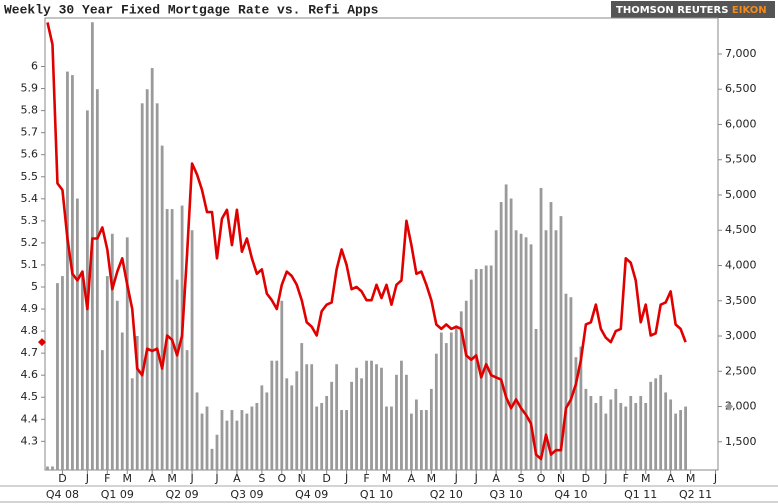 The width and height of the screenshot is (778, 504). What do you see at coordinates (693, 9) in the screenshot?
I see `brand-box` at bounding box center [693, 9].